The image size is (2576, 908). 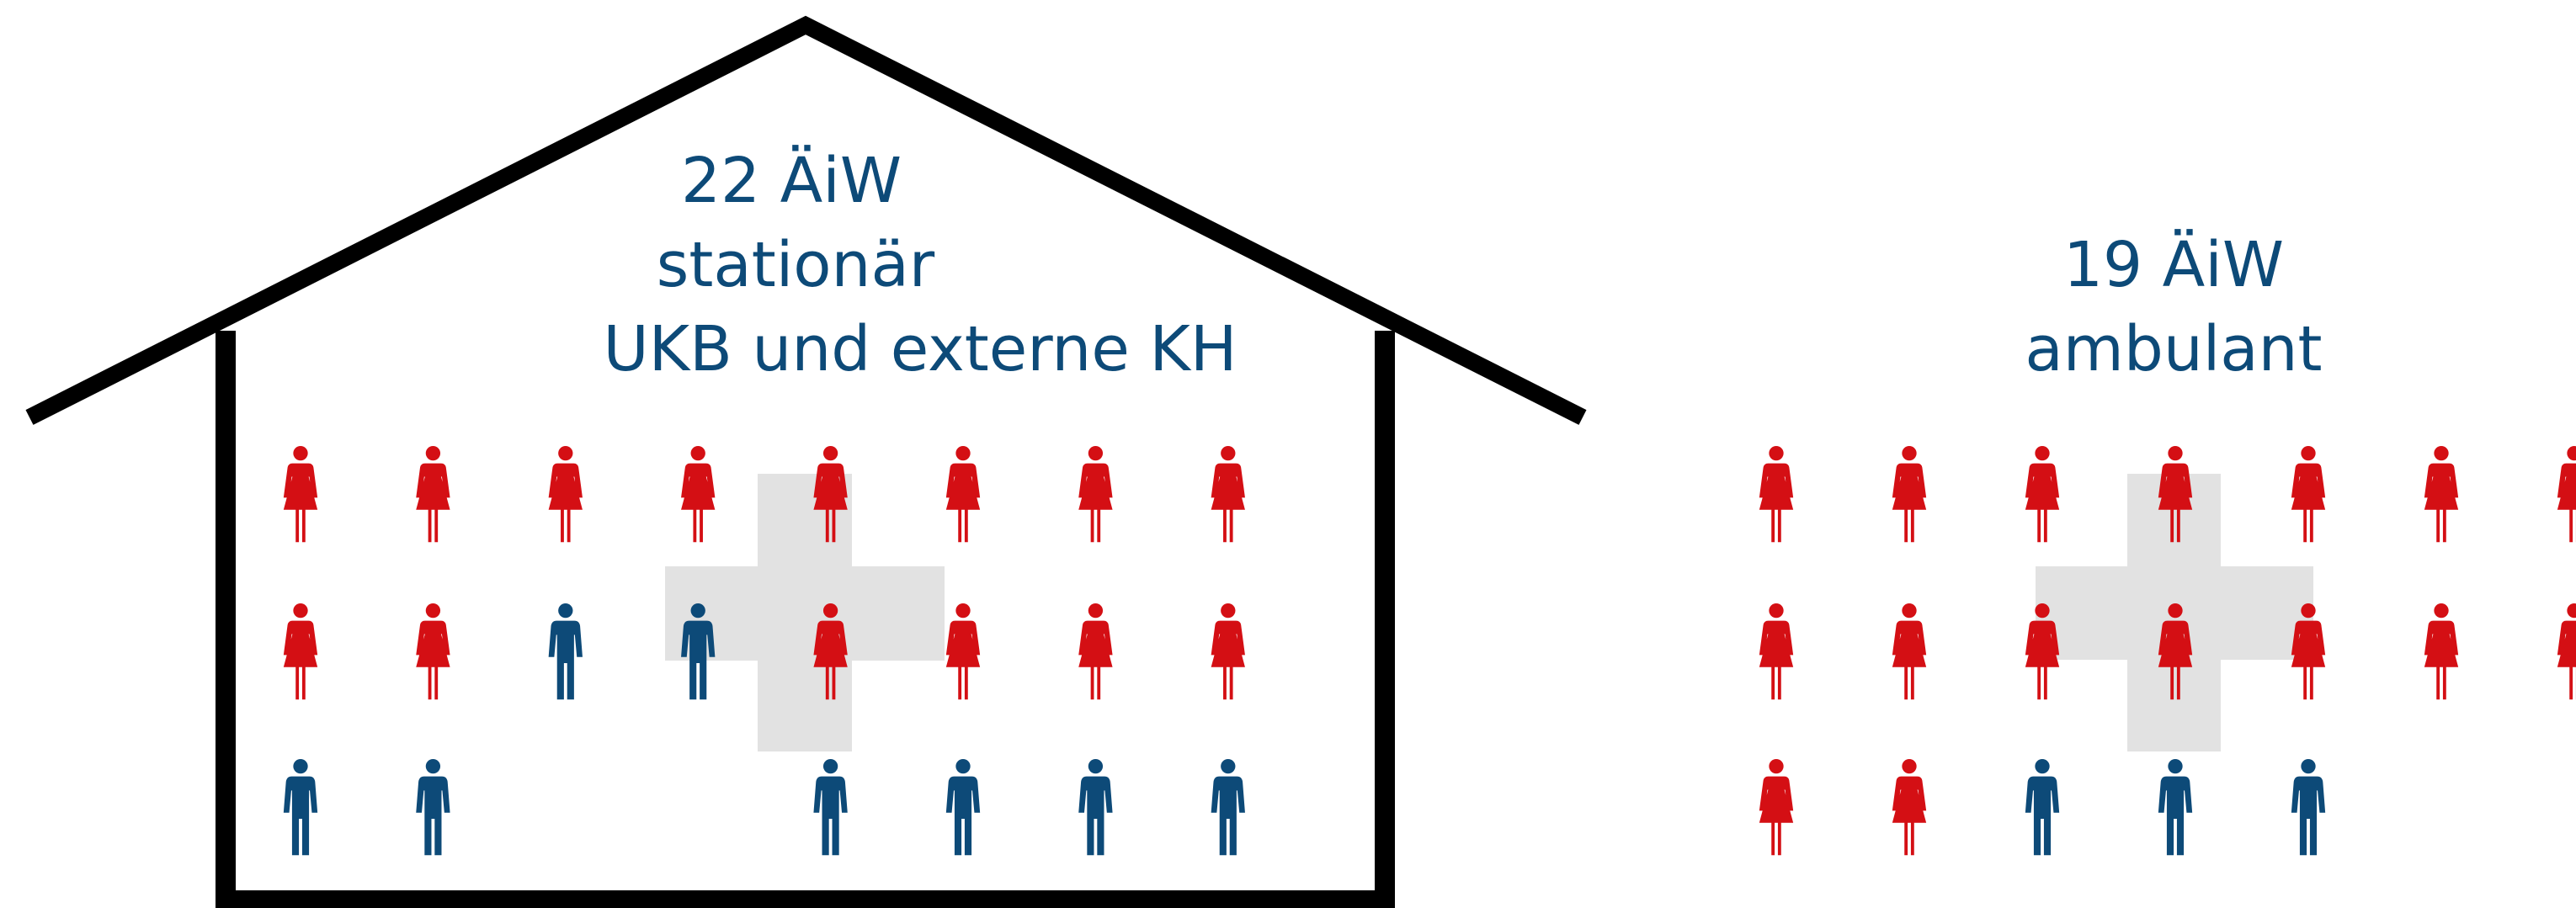 What do you see at coordinates (2174, 264) in the screenshot?
I see `ambulant-count-label: 19 ÄiW` at bounding box center [2174, 264].